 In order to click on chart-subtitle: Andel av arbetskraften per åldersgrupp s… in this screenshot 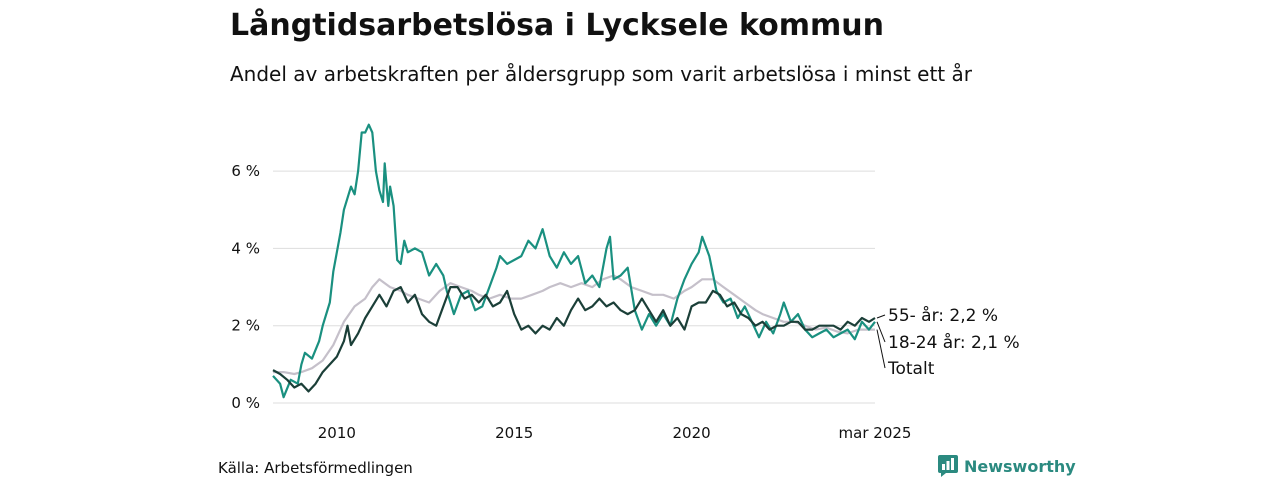, I will do `click(601, 74)`.